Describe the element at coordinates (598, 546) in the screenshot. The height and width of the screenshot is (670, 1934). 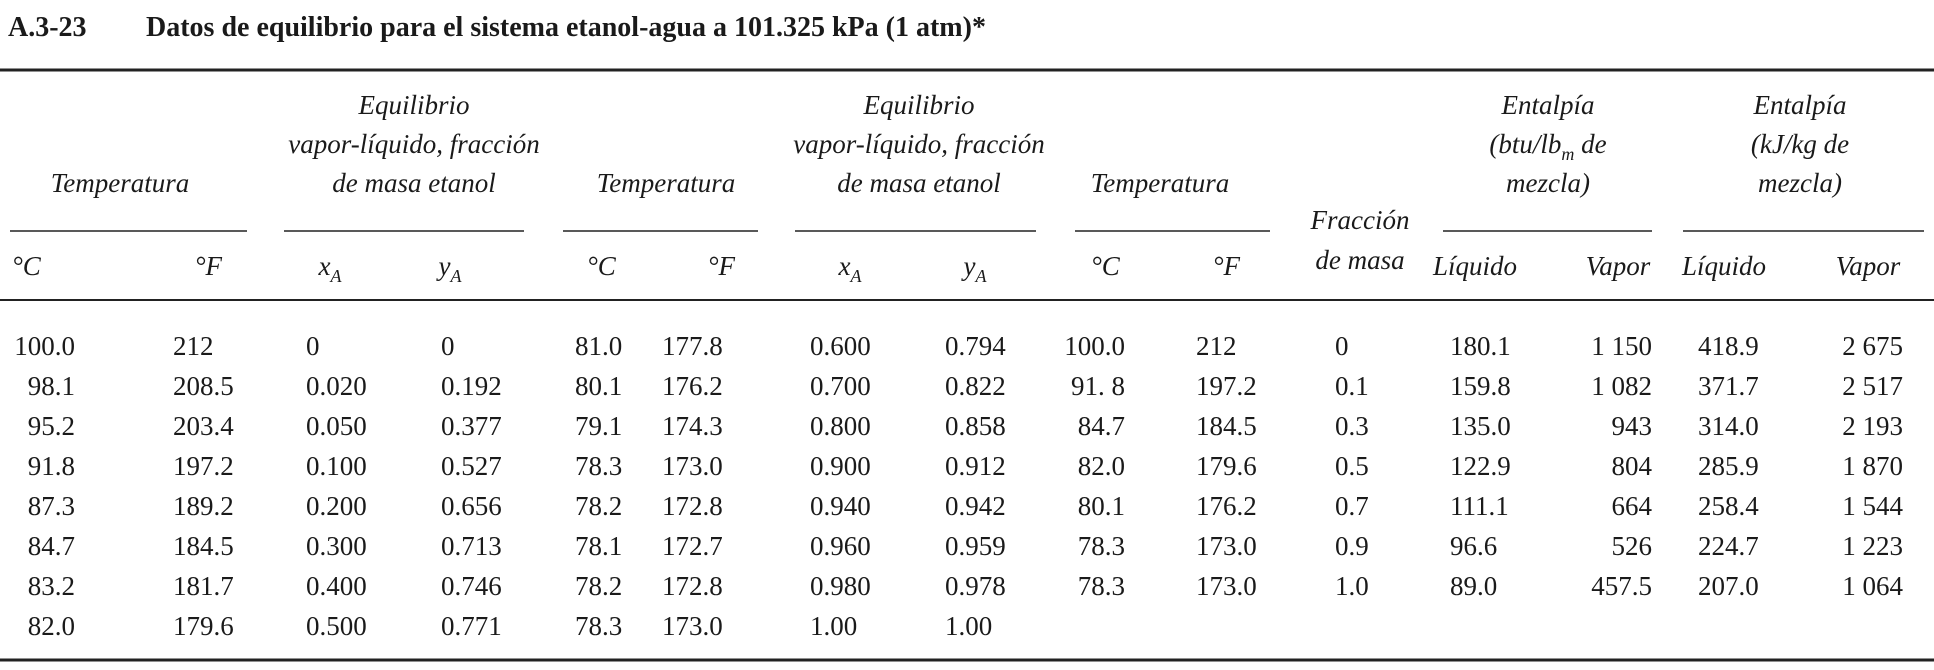
I see `cell: 78.1` at that location.